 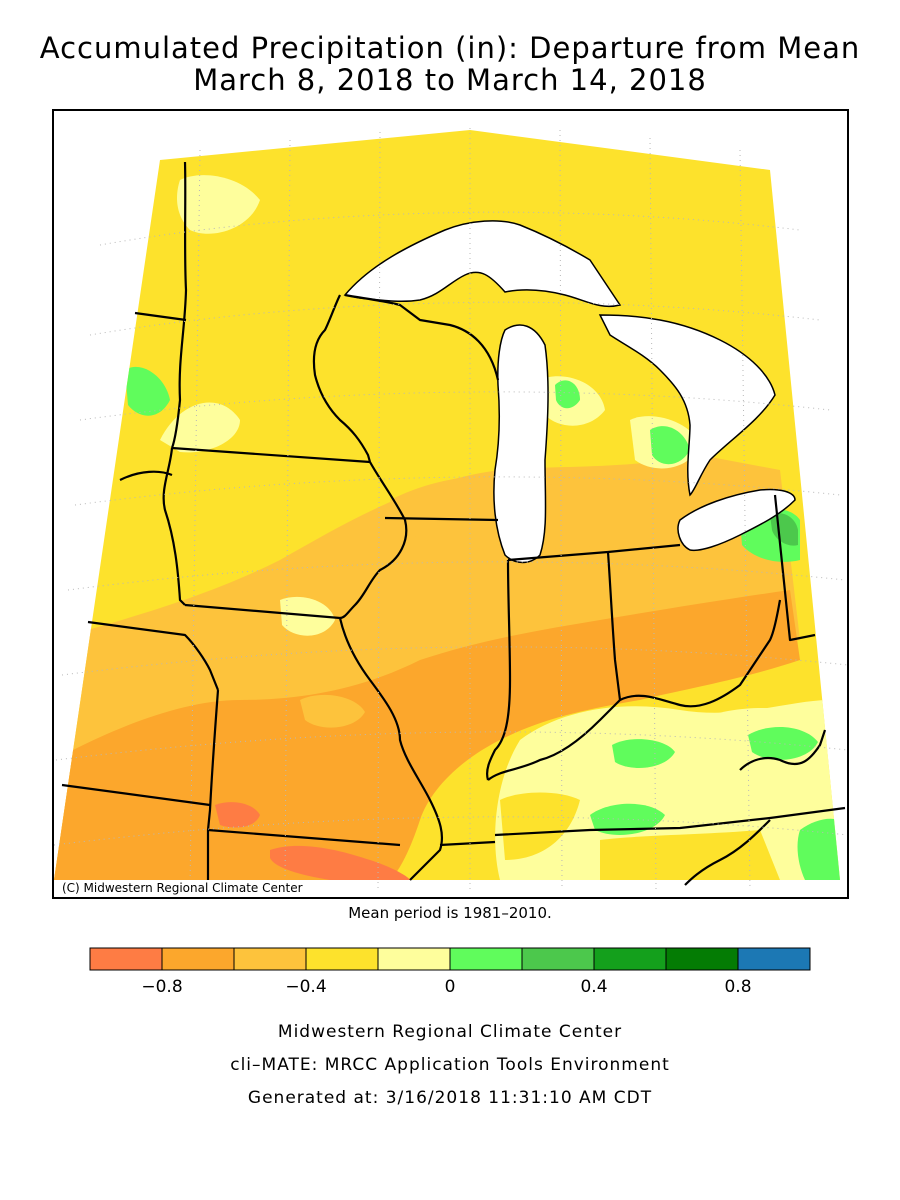 What do you see at coordinates (450, 1032) in the screenshot?
I see `footer-organization: Midwestern Regional Climate Center` at bounding box center [450, 1032].